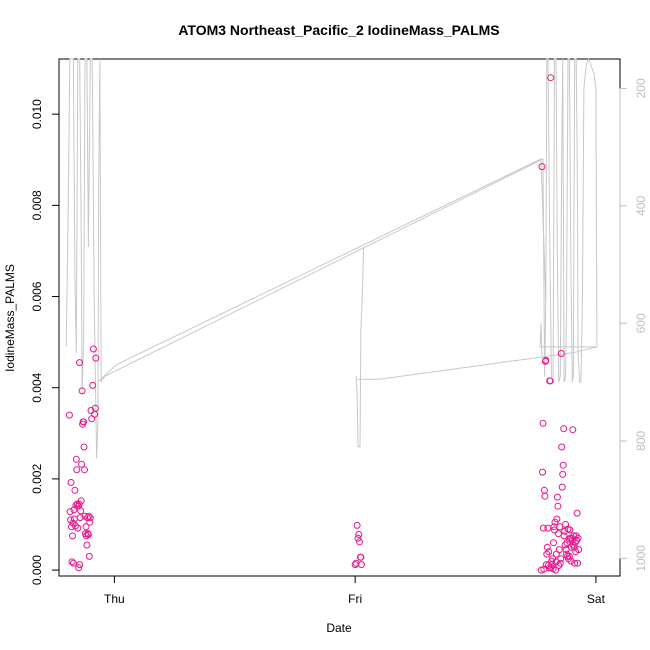  I want to click on y-tick-label: 0.002, so click(37, 479).